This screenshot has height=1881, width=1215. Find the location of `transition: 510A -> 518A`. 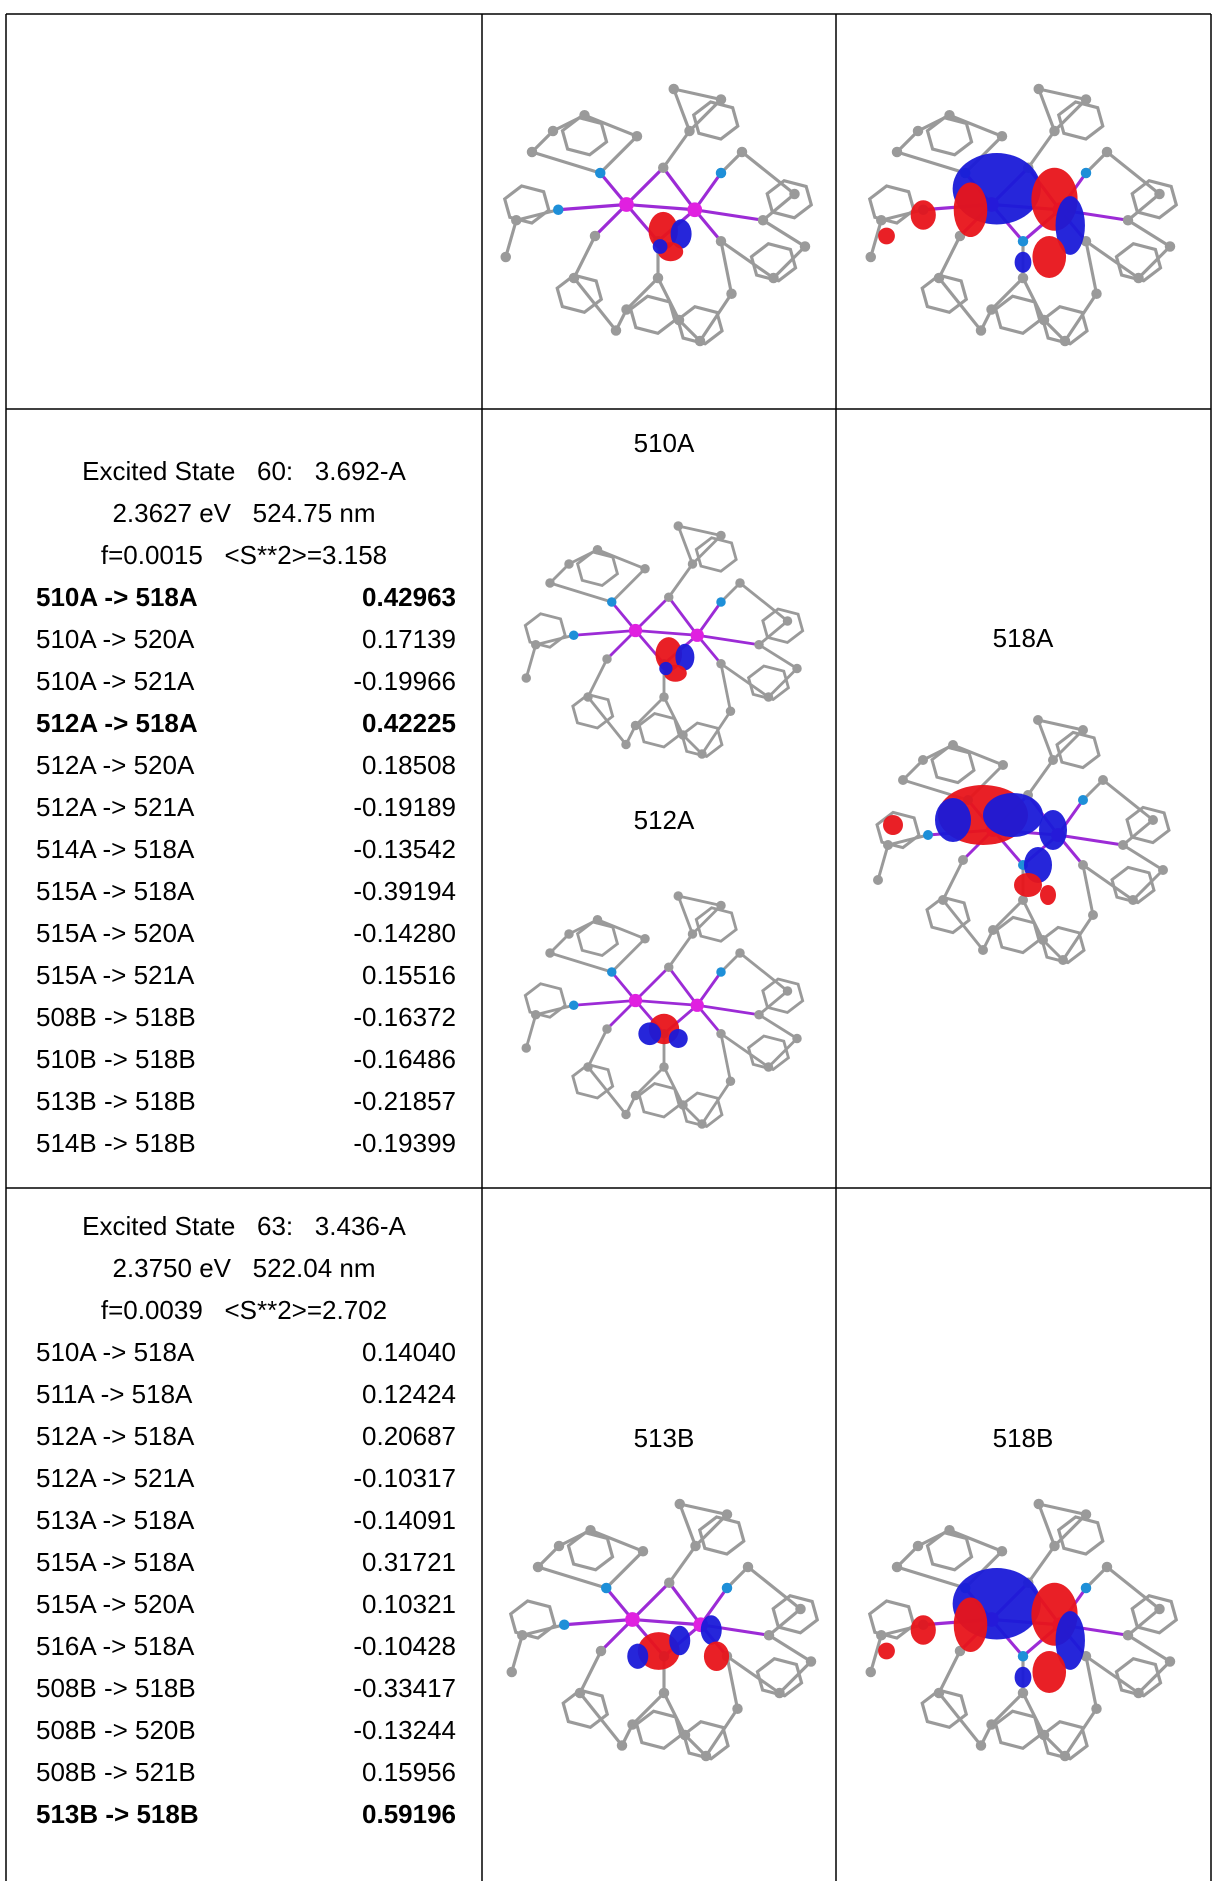

transition: 510A -> 518A is located at coordinates (115, 1352).